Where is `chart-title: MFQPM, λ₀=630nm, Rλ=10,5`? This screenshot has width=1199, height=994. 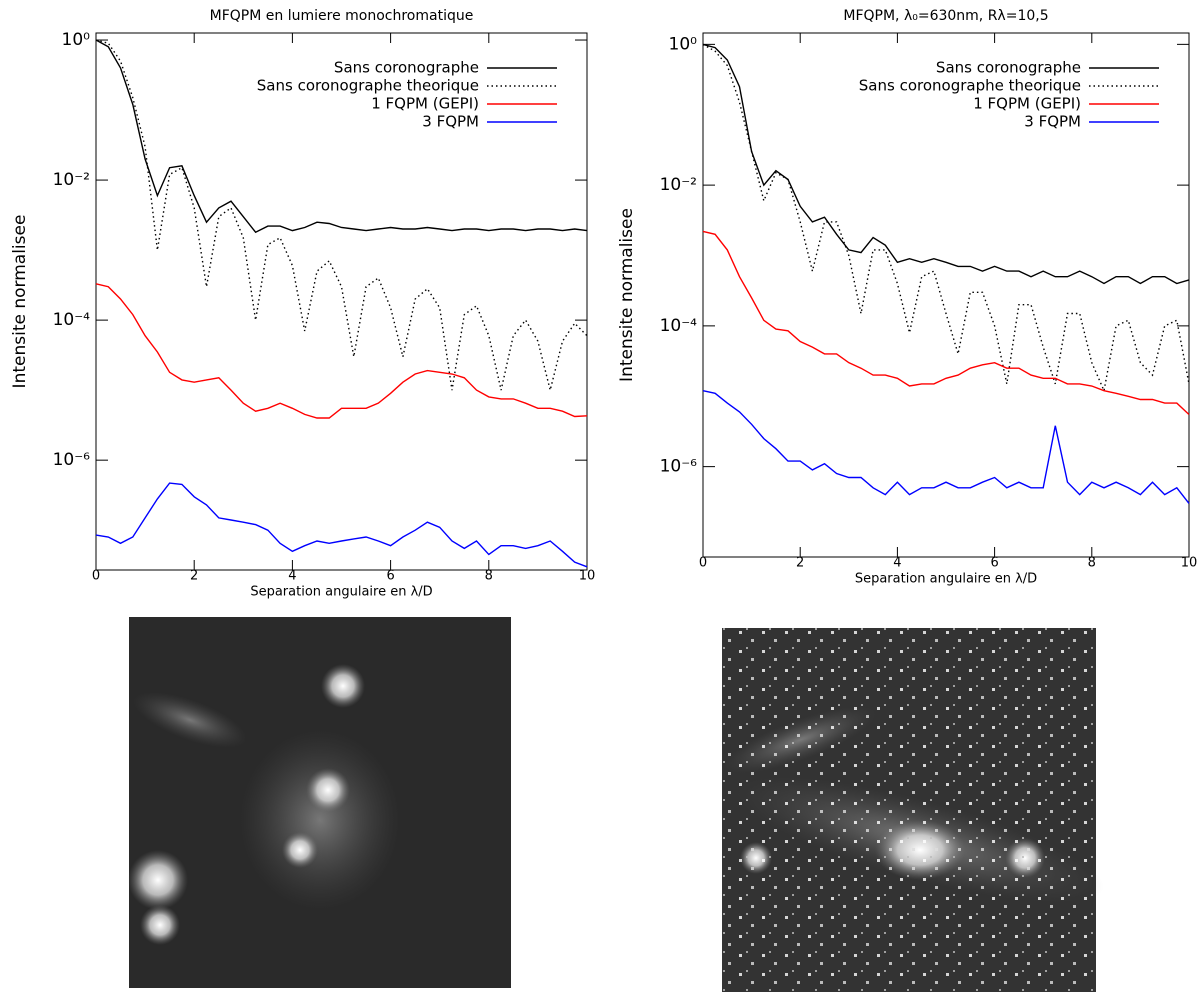 chart-title: MFQPM, λ₀=630nm, Rλ=10,5 is located at coordinates (945, 16).